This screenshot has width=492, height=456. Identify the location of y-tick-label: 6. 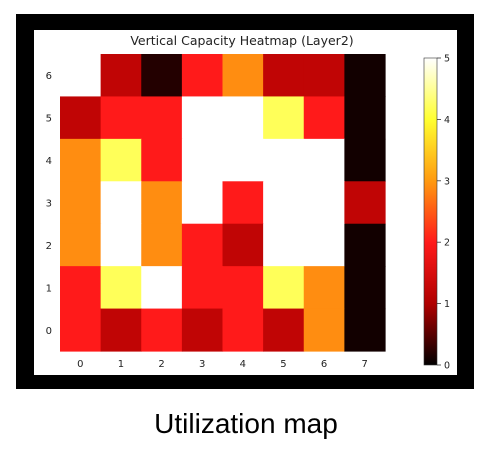
(49, 76).